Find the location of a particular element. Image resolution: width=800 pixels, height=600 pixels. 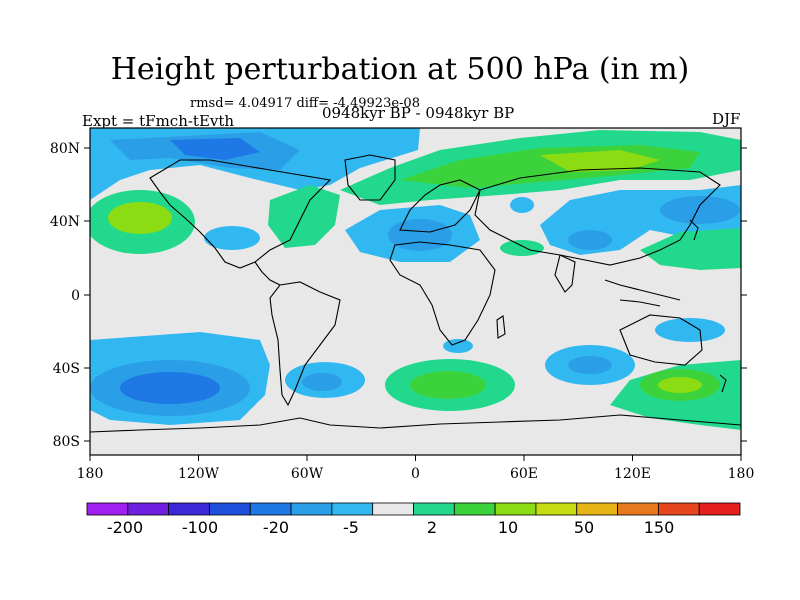

lon-tick-label: 120W is located at coordinates (199, 474).